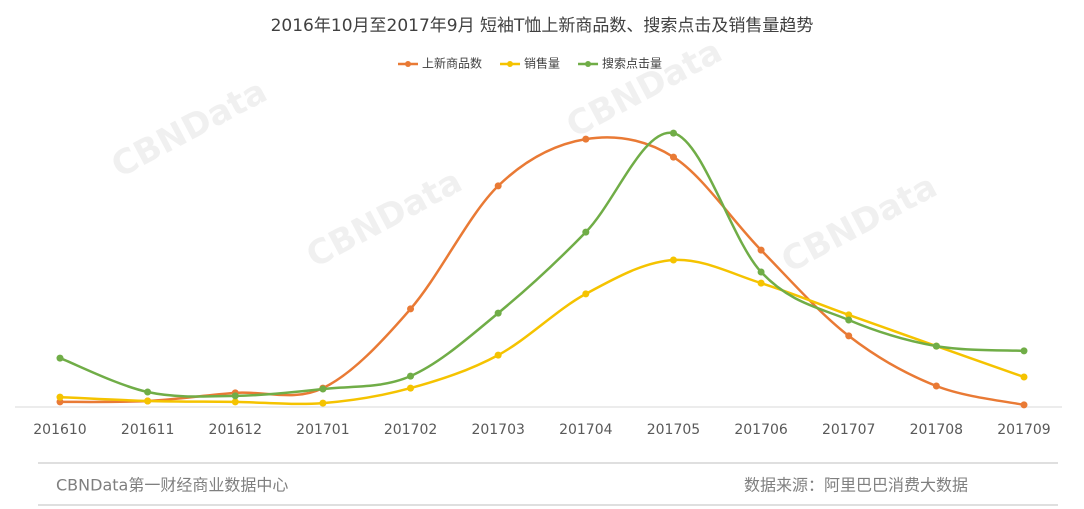 The image size is (1084, 509). I want to click on x-tick-label: 201708, so click(936, 430).